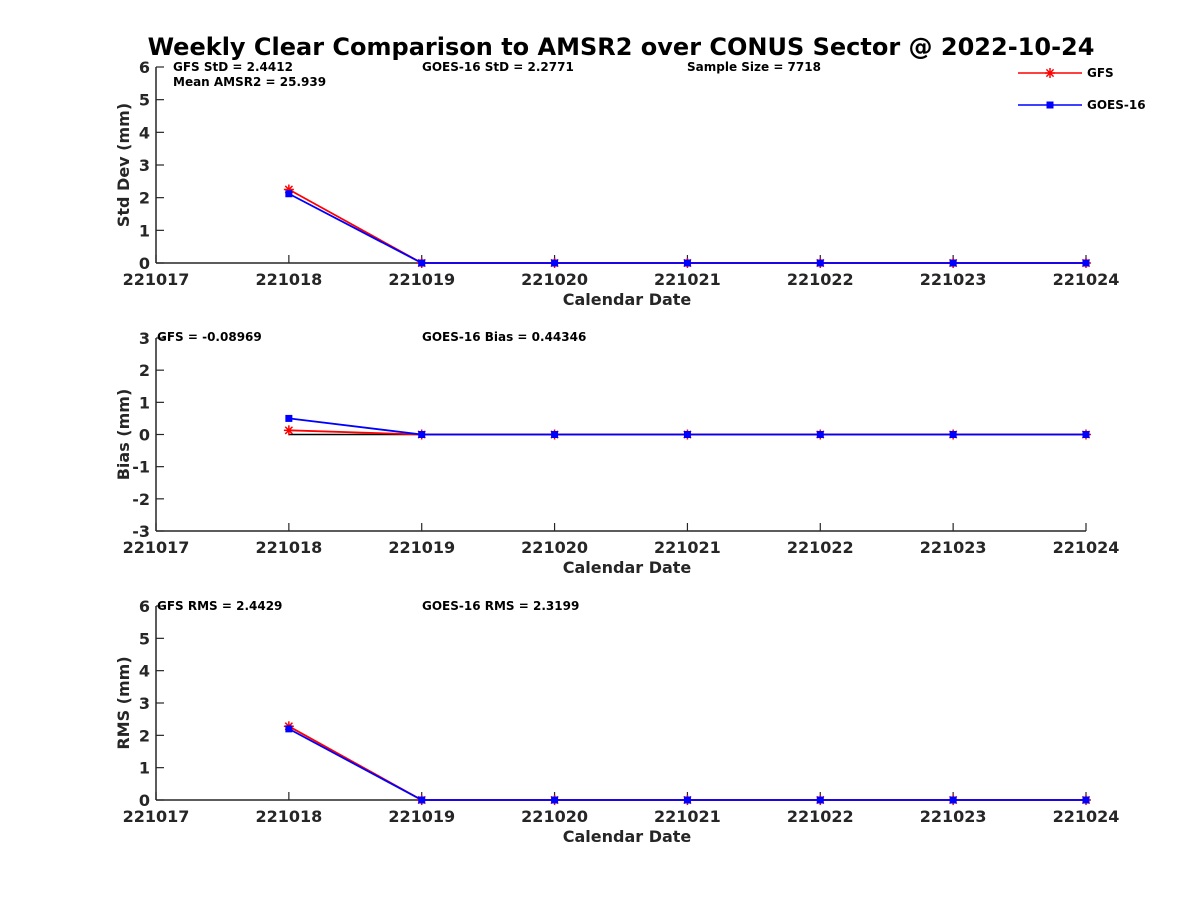 The width and height of the screenshot is (1200, 904). What do you see at coordinates (123, 435) in the screenshot?
I see `y-axis-label: Bias (mm)` at bounding box center [123, 435].